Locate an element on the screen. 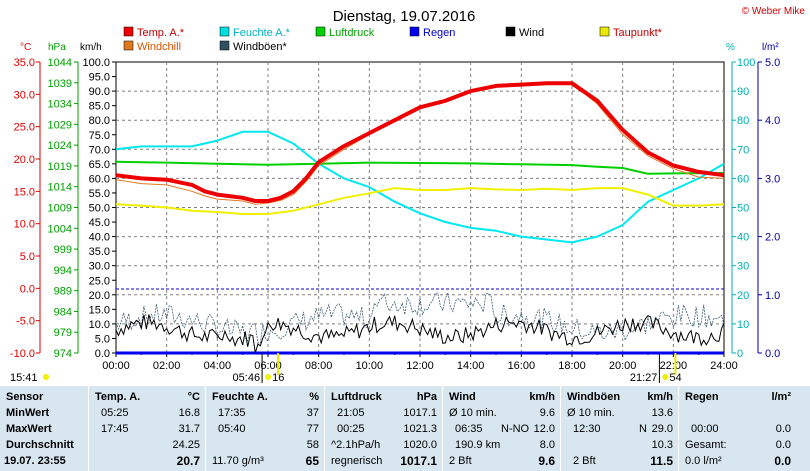 The image size is (810, 471). humidity-tick-label: 30 is located at coordinates (743, 267).